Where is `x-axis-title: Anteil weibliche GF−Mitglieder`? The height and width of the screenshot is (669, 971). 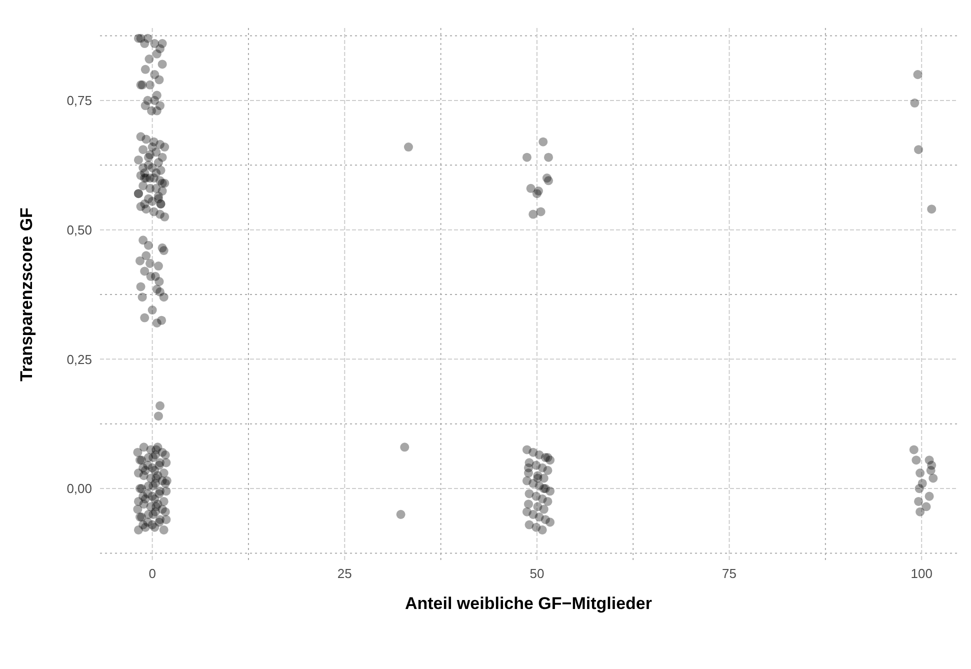 x-axis-title: Anteil weibliche GF−Mitglieder is located at coordinates (528, 603).